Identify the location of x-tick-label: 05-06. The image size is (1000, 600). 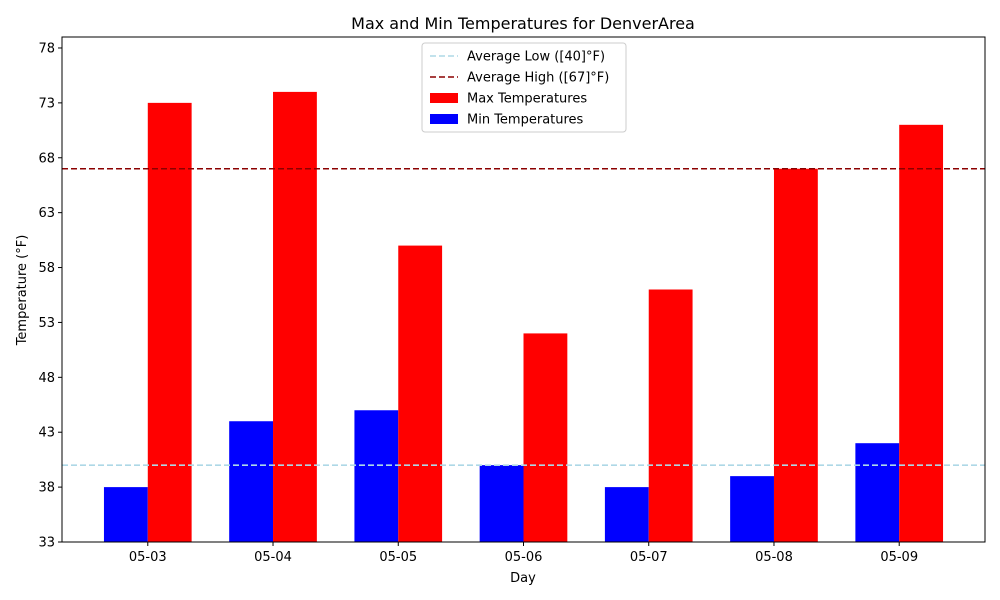
(524, 557).